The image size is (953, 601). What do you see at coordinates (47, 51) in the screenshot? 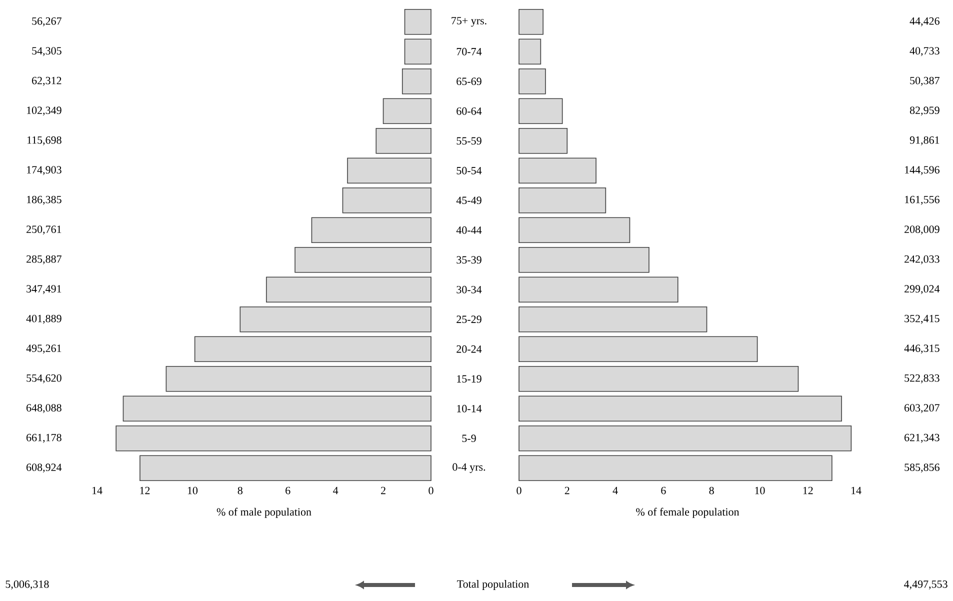
I see `text: 54,305` at bounding box center [47, 51].